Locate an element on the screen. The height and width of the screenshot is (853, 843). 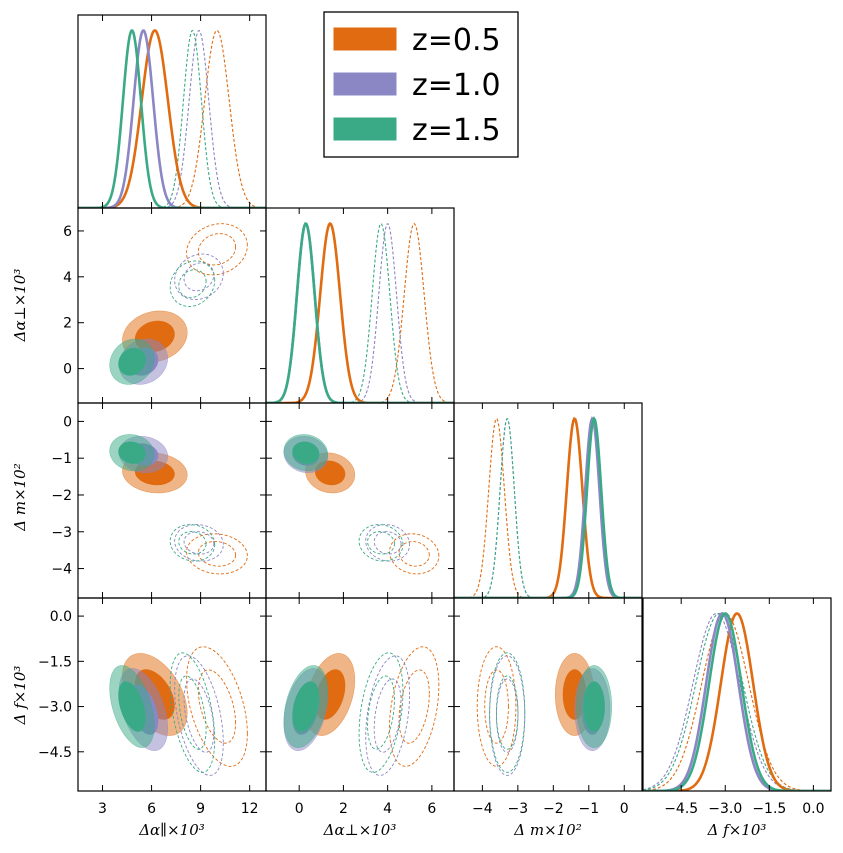
legend-swatch-z10 is located at coordinates (365, 84).